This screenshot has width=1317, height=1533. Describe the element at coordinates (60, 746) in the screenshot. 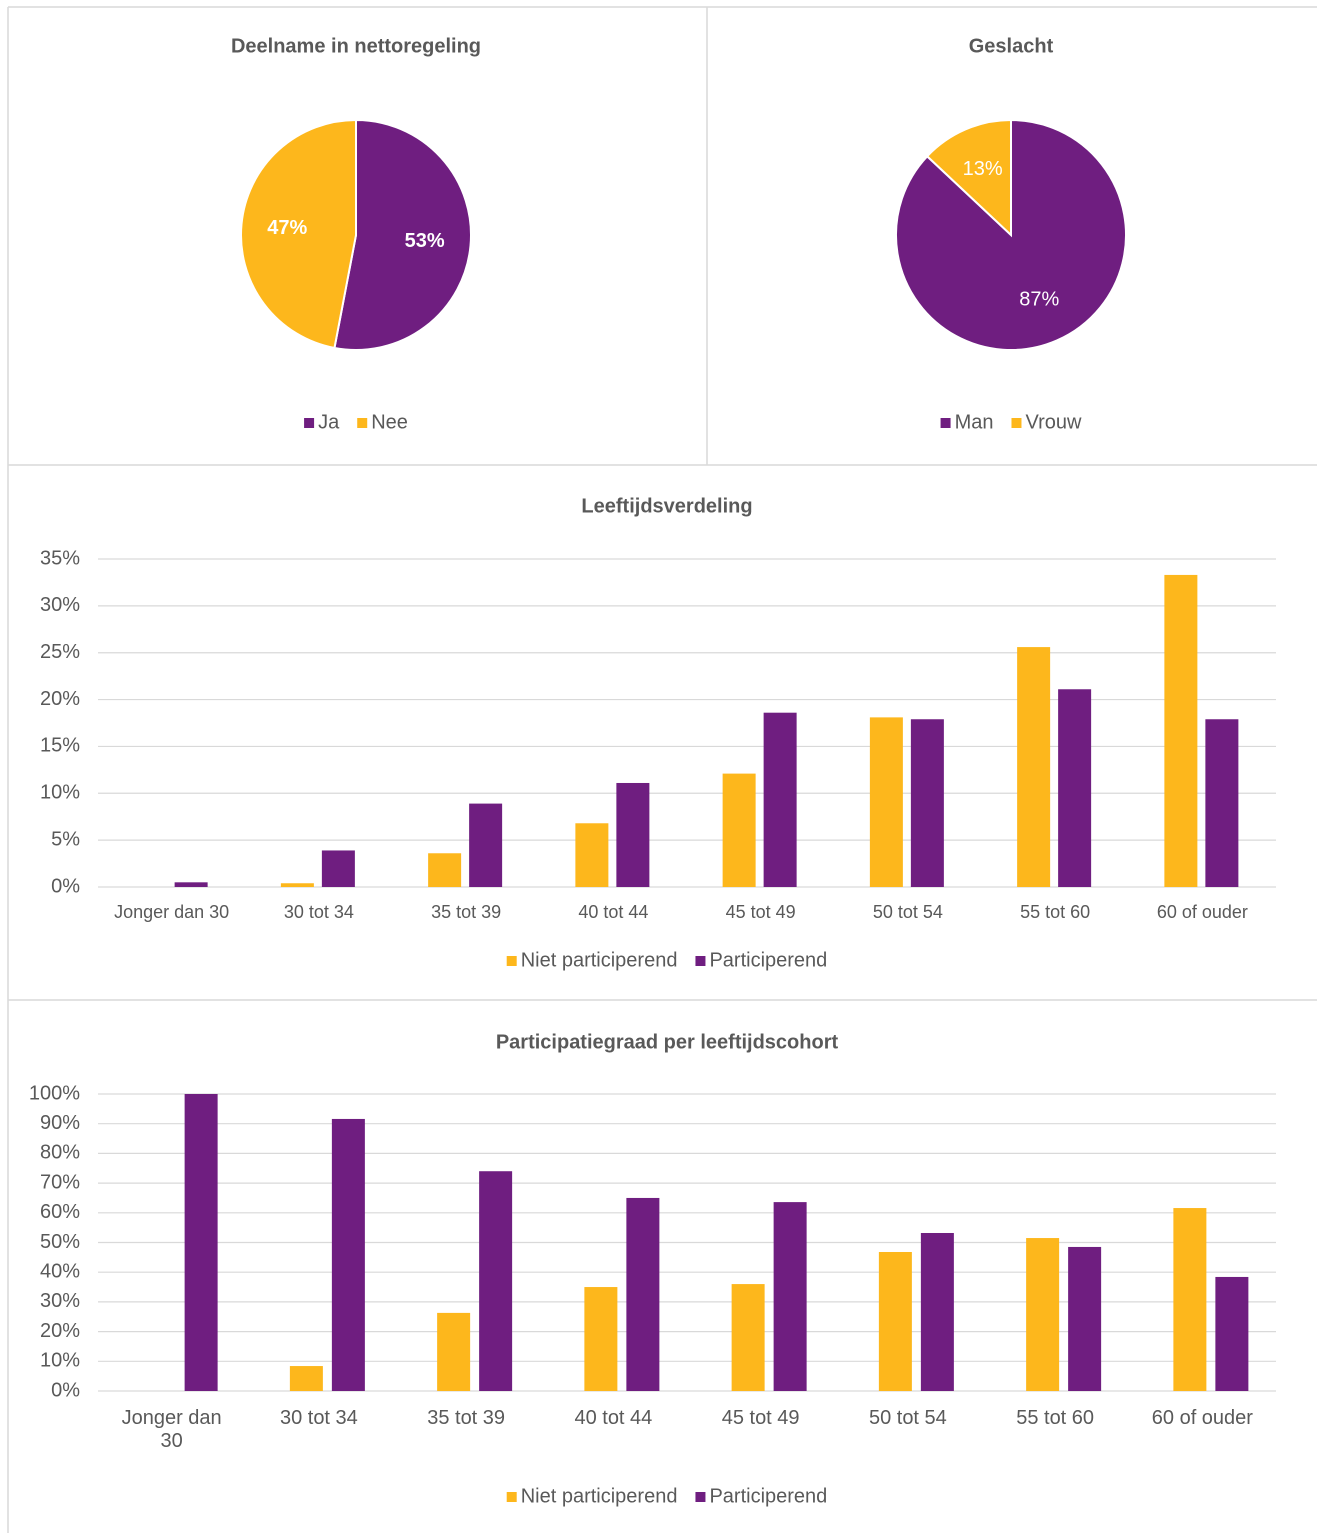

I see `y-tick-label: 15%` at that location.